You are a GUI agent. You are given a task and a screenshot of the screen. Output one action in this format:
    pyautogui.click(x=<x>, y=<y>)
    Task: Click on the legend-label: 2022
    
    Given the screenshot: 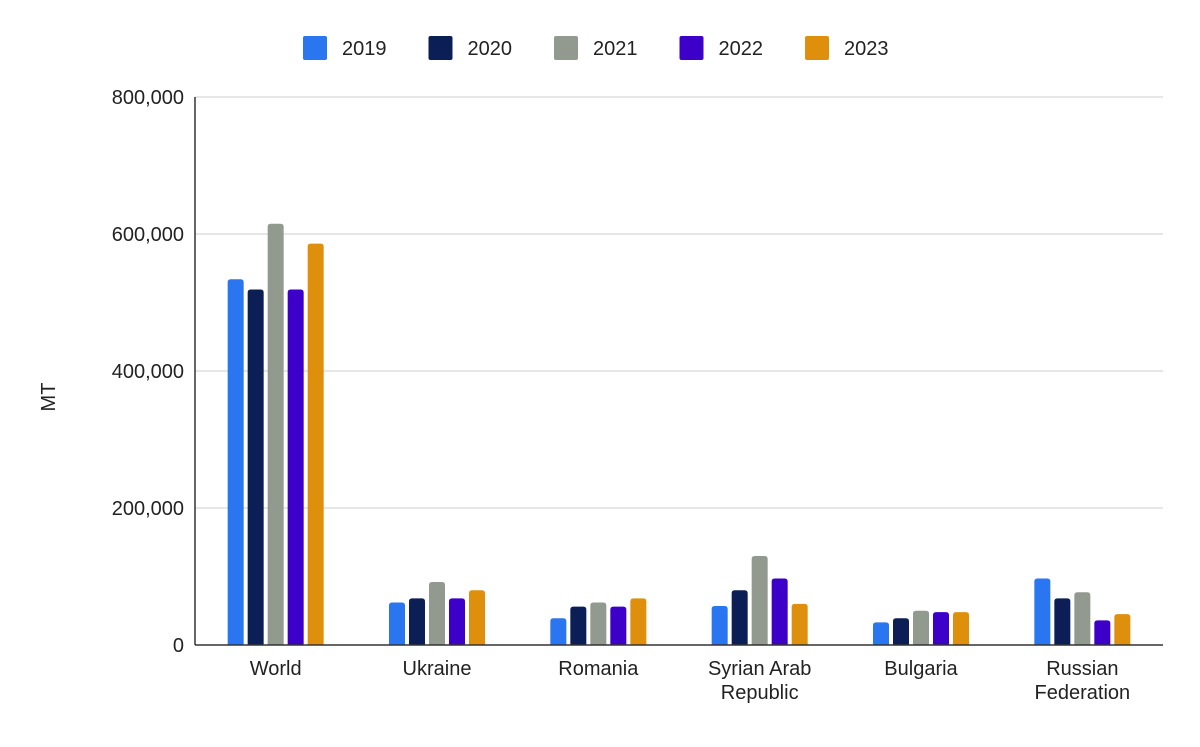 What is the action you would take?
    pyautogui.click(x=741, y=49)
    